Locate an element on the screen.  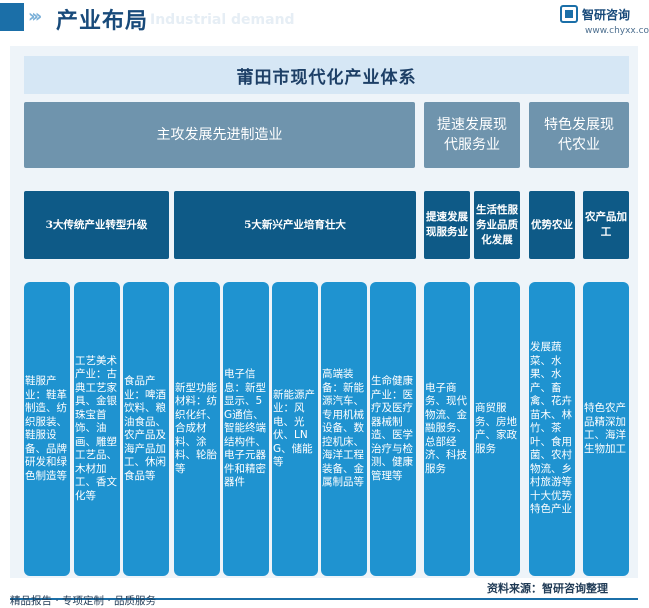
chevron-icon: ››› is located at coordinates (35, 16).